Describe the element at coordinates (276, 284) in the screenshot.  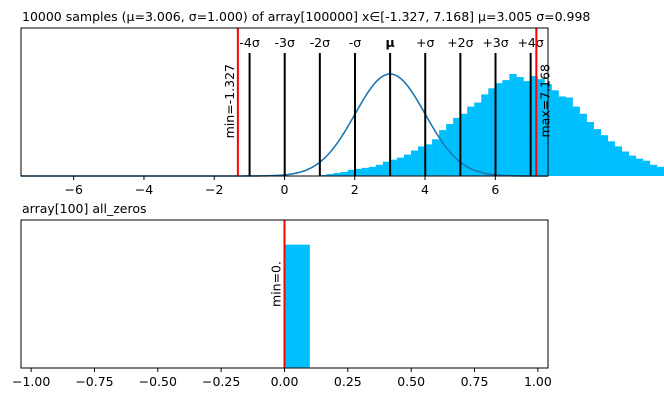
I see `min-label: min=0.` at that location.